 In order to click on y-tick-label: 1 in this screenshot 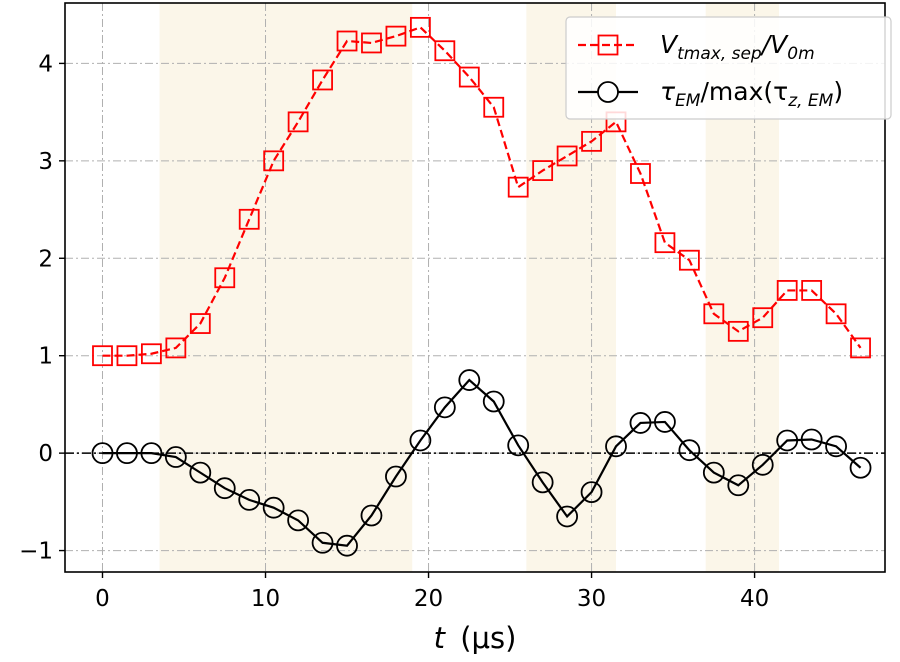, I will do `click(45, 357)`.